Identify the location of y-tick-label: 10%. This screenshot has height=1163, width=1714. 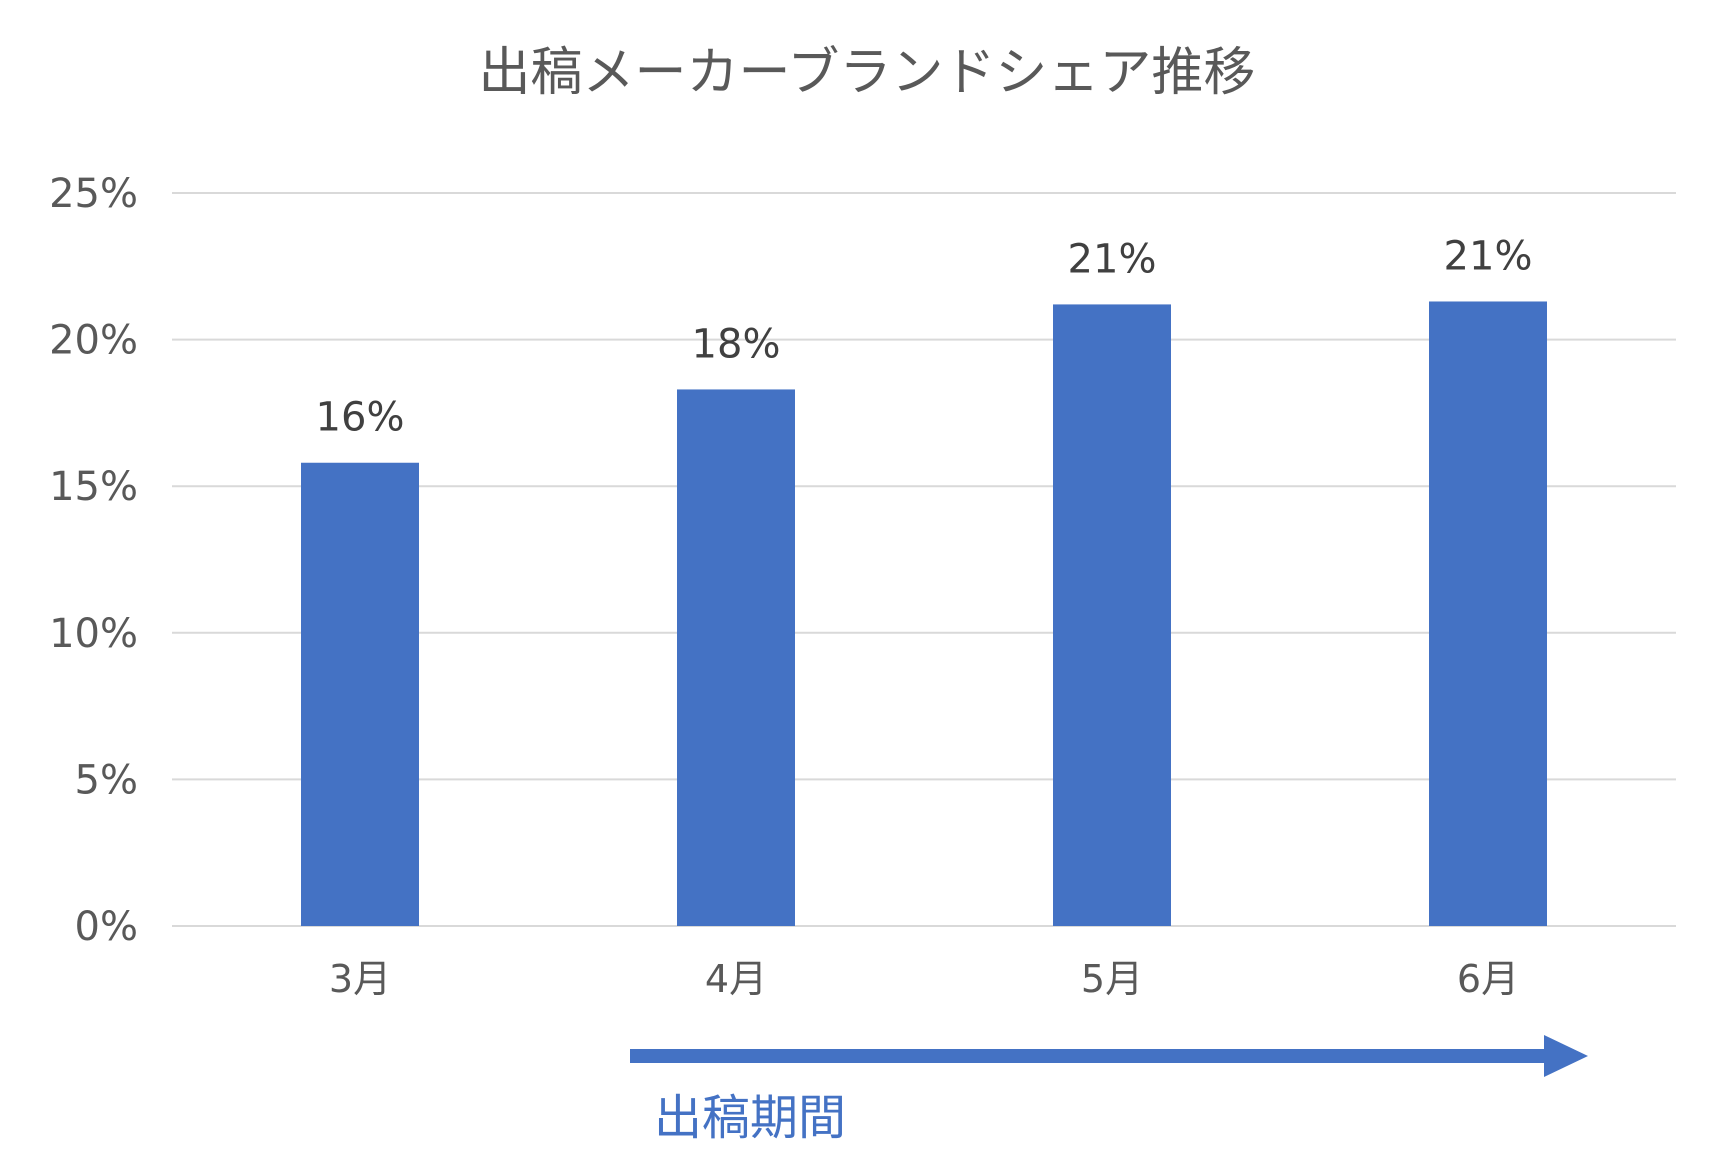
(93, 634).